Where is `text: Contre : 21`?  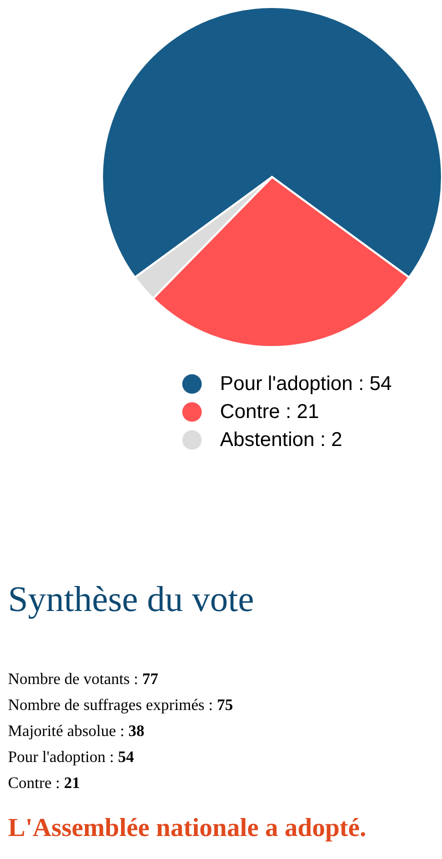 text: Contre : 21 is located at coordinates (44, 784).